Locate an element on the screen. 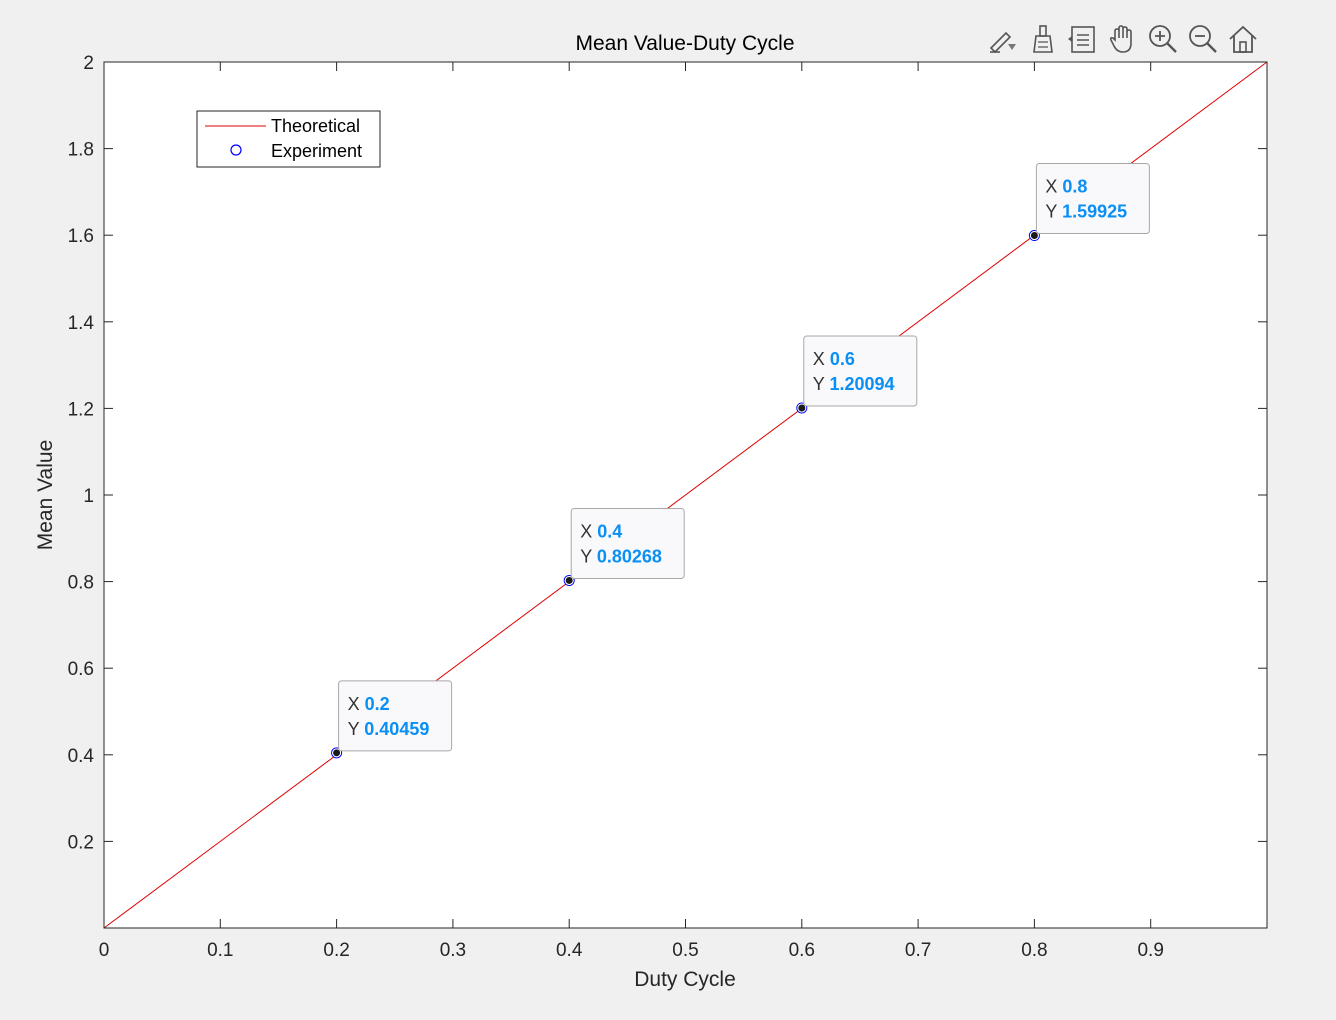  zoom-out-icon is located at coordinates (1203, 39).